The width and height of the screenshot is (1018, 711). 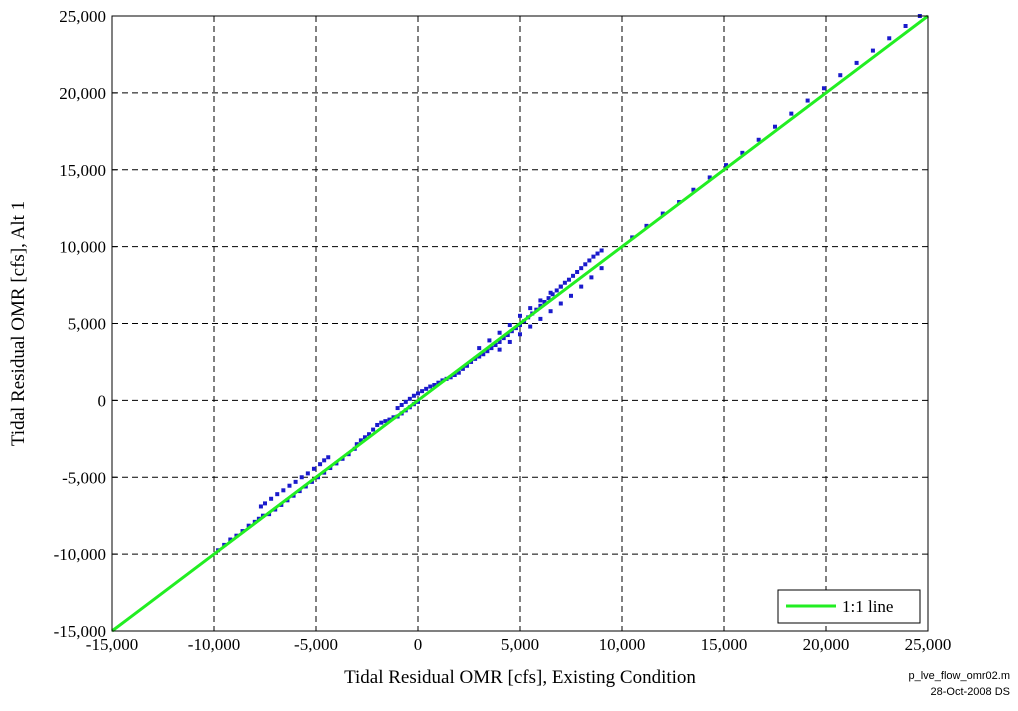 What do you see at coordinates (80, 554) in the screenshot?
I see `y-tick-label: -10,000` at bounding box center [80, 554].